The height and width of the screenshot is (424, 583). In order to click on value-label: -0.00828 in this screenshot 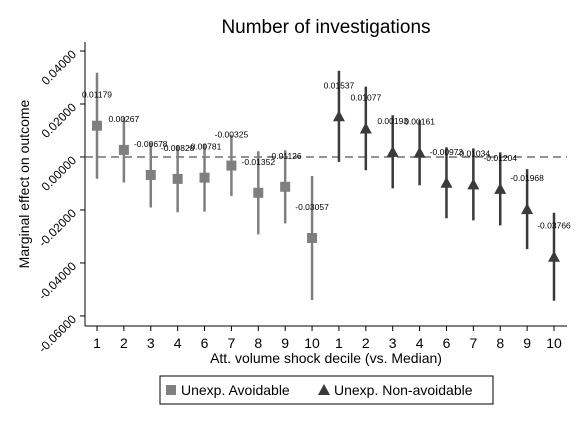, I will do `click(178, 148)`.